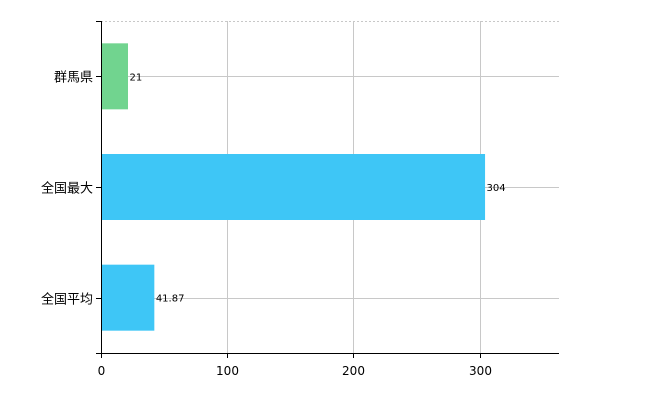 The width and height of the screenshot is (650, 404). What do you see at coordinates (353, 371) in the screenshot?
I see `x-tick-label-2: 200` at bounding box center [353, 371].